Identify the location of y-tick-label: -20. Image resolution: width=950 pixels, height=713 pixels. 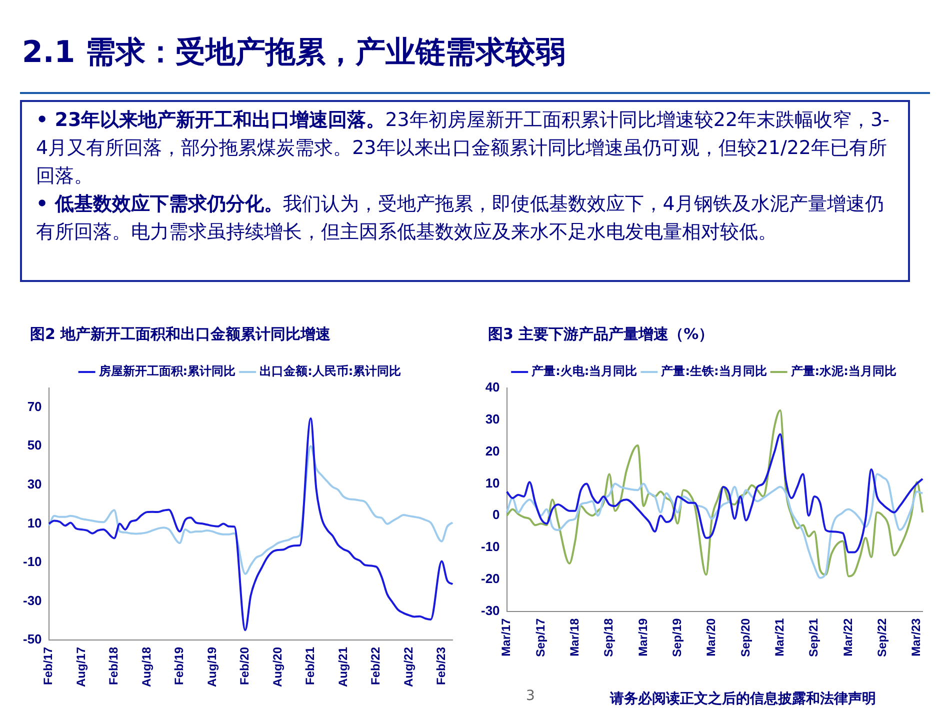
(490, 578).